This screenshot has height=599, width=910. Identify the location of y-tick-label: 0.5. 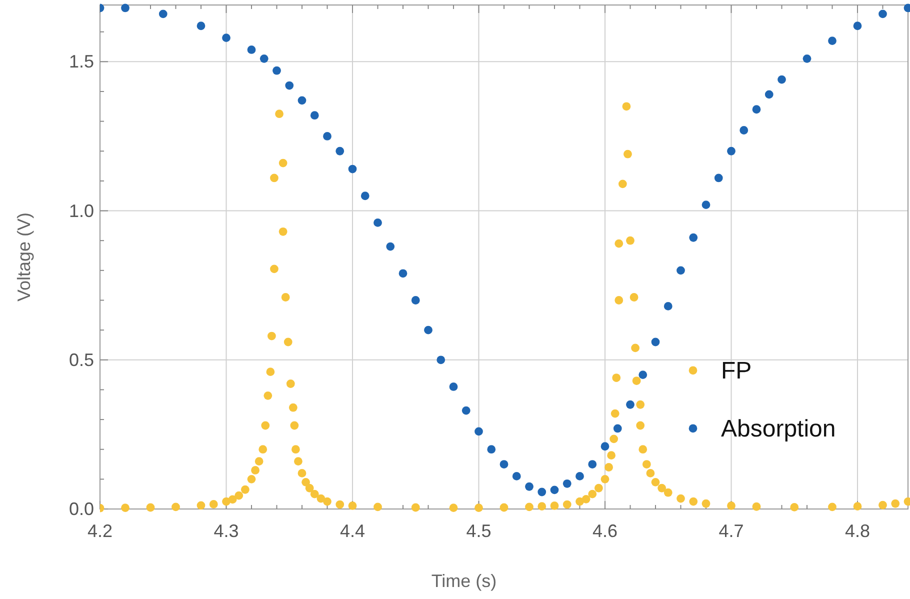
(81, 360).